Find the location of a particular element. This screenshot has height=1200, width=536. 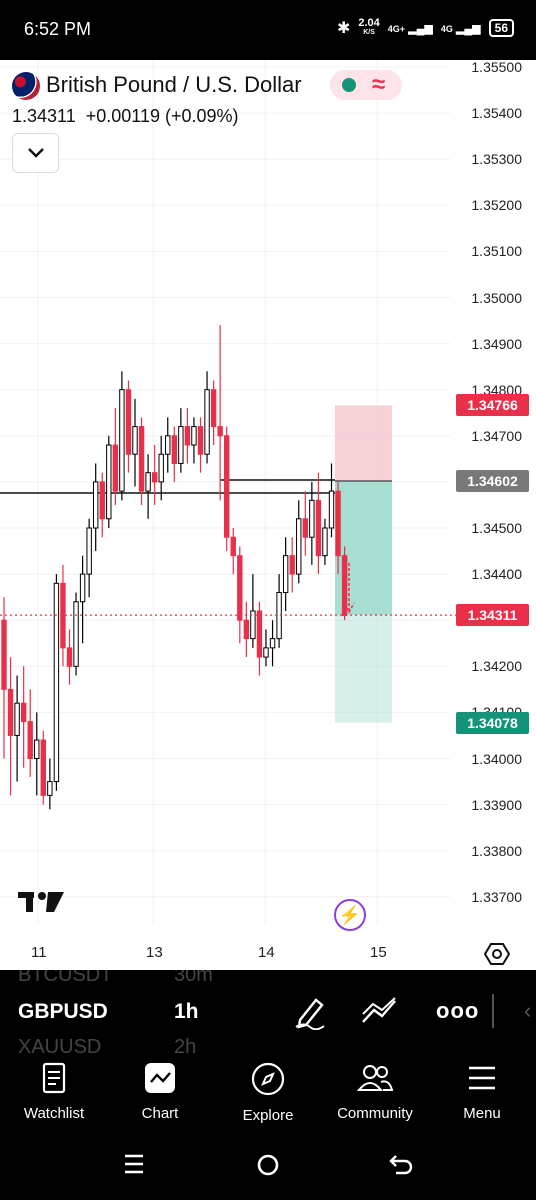

direction-arrow is located at coordinates (349, 588).